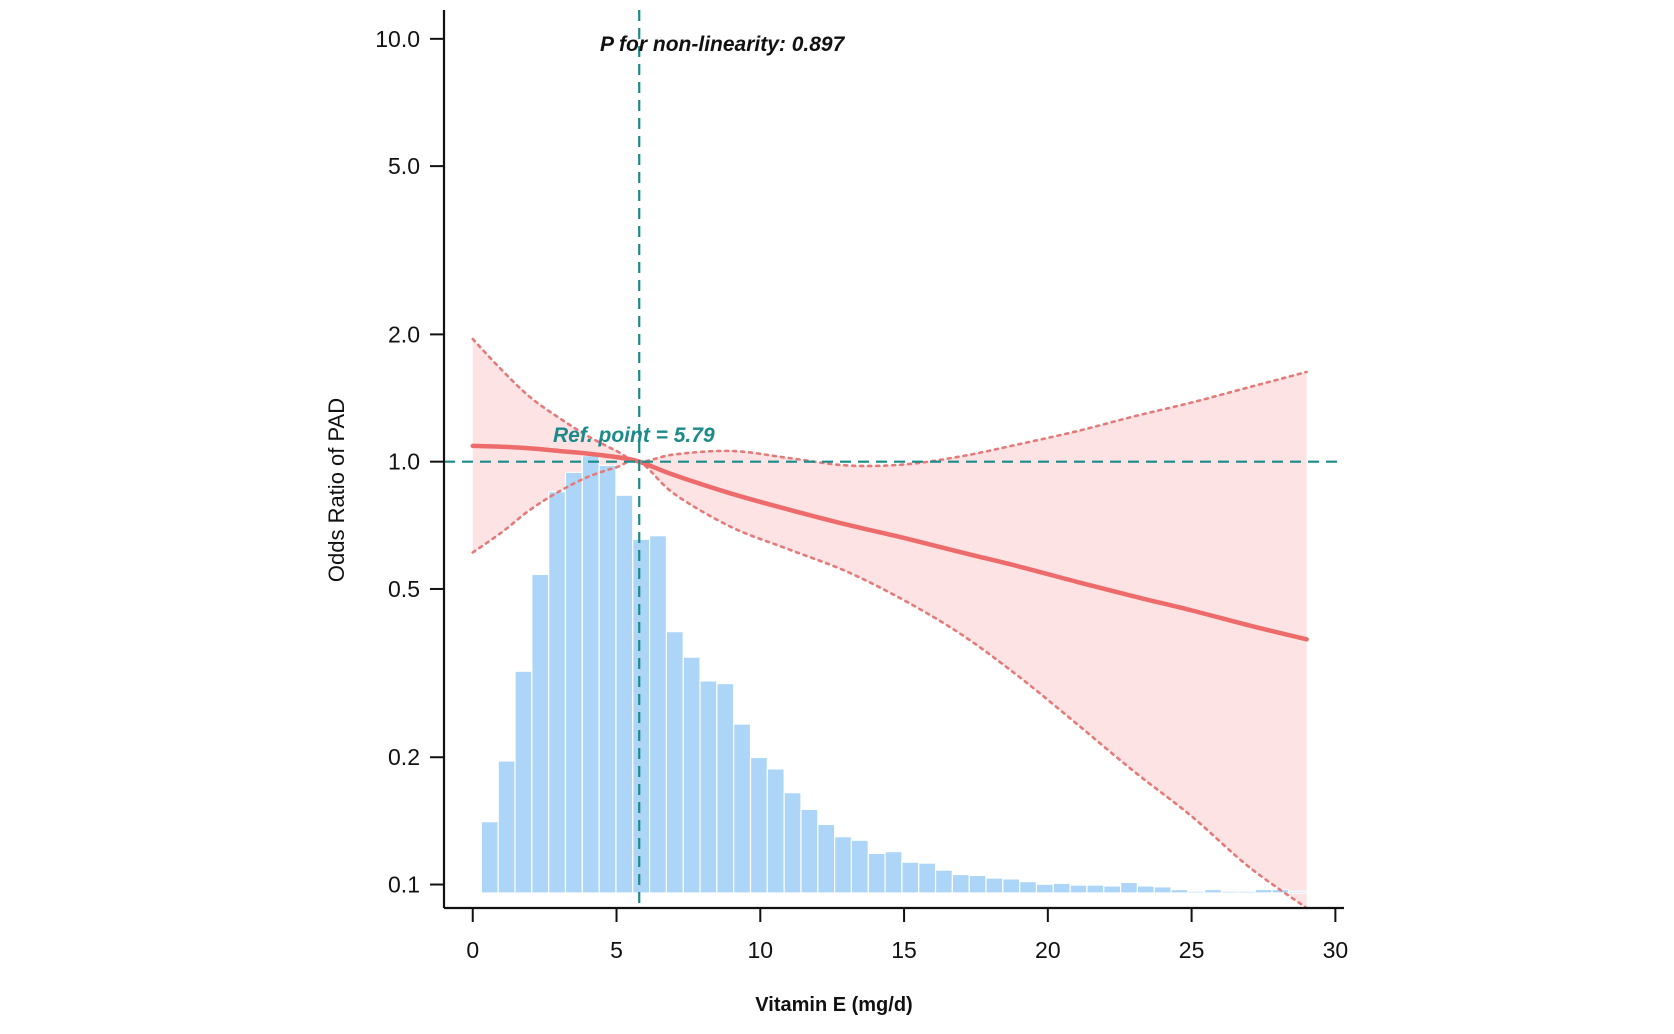 This screenshot has width=1674, height=1034. Describe the element at coordinates (634, 435) in the screenshot. I see `ref-point-annotation: Ref. point = 5.79` at that location.